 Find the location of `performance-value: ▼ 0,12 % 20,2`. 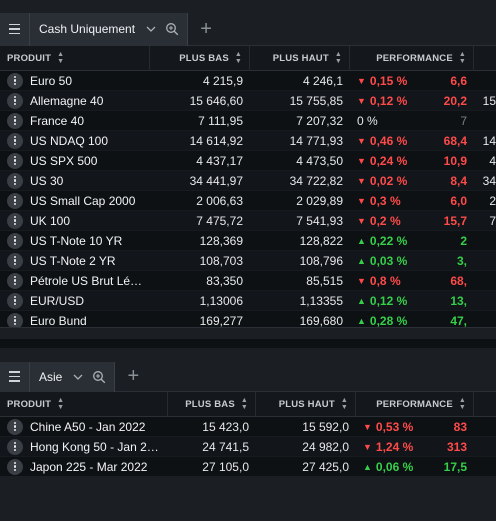

performance-value: ▼ 0,12 % 20,2 is located at coordinates (412, 100).